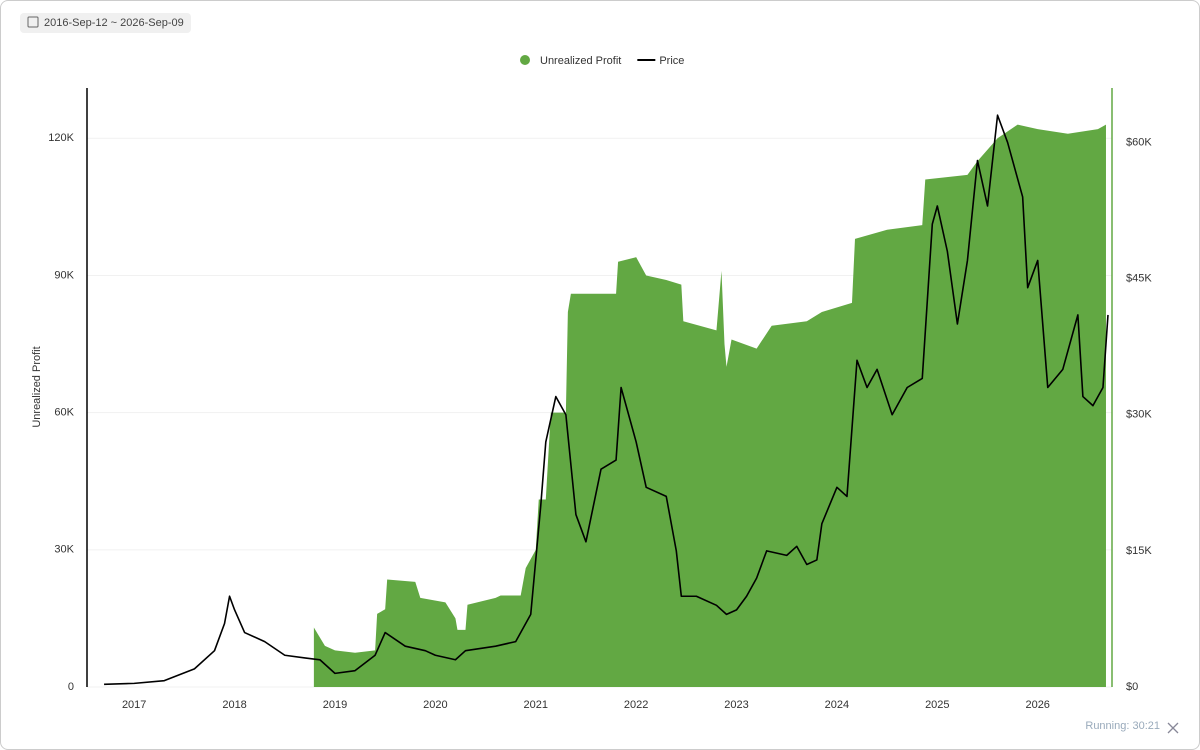  What do you see at coordinates (64, 413) in the screenshot?
I see `y-tick-label: 60K` at bounding box center [64, 413].